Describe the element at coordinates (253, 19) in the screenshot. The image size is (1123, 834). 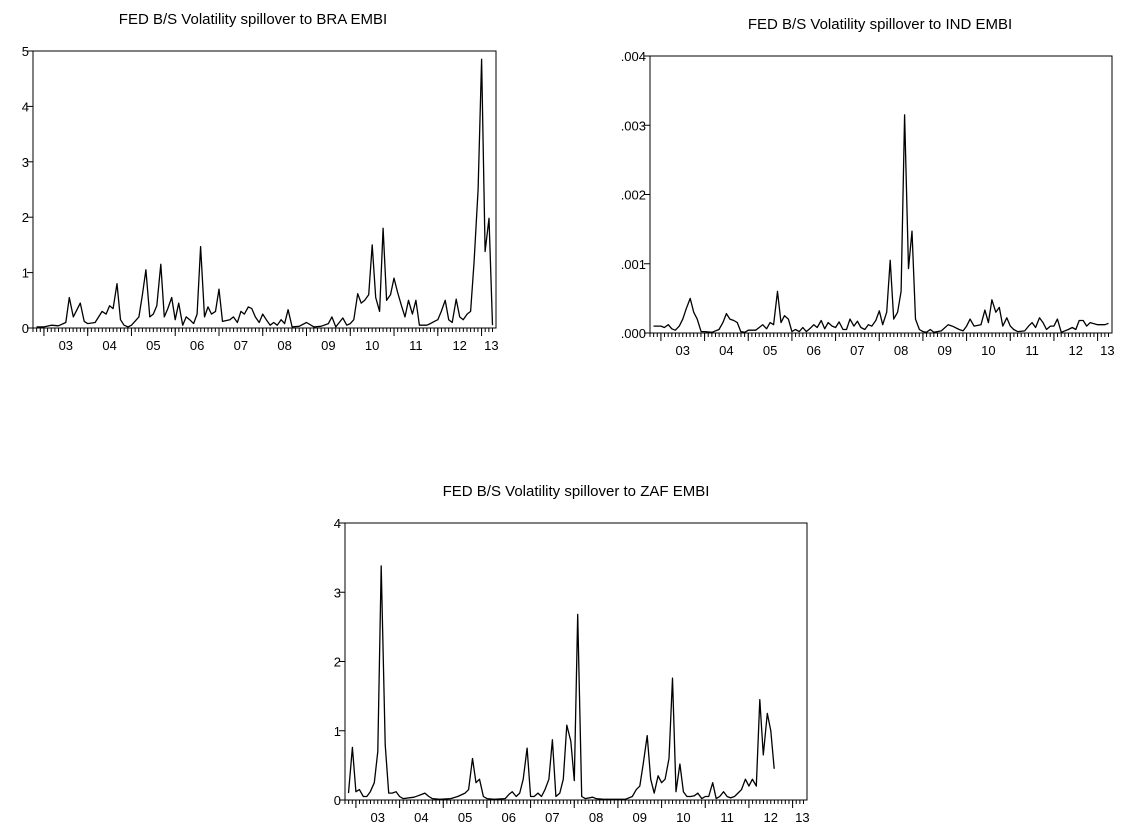
I see `chart-title: FED B/S Volatility spillover to BRA EMBI` at that location.